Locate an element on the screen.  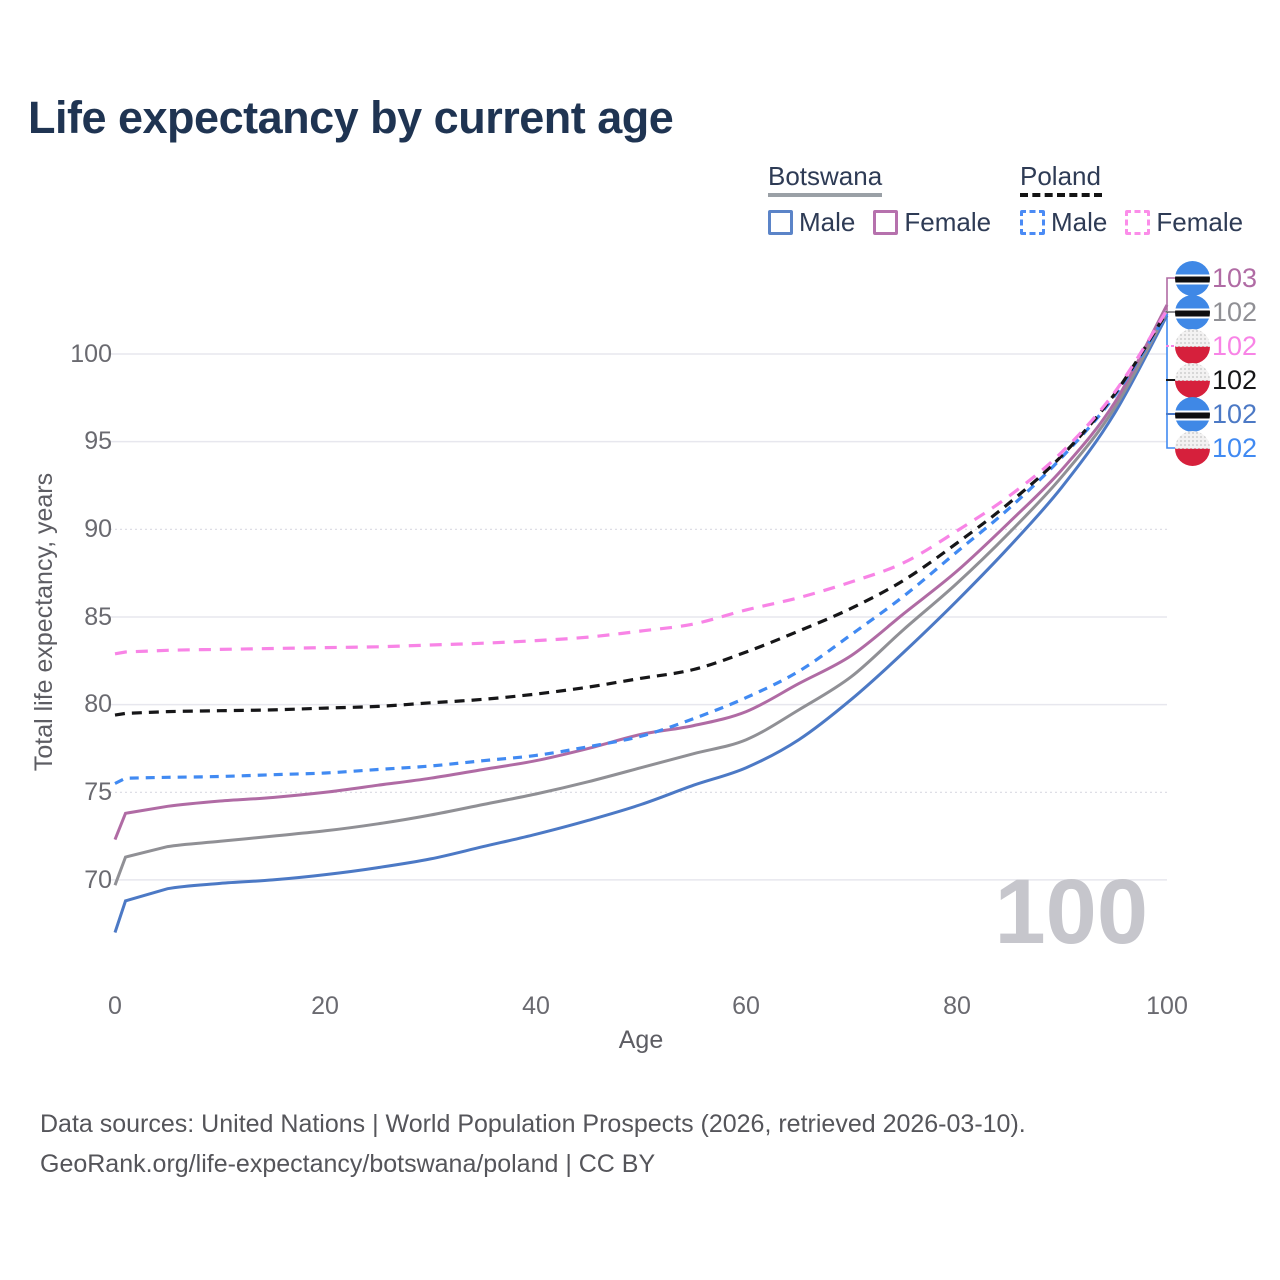
y-axis-title: Total life expectancy, years is located at coordinates (44, 622).